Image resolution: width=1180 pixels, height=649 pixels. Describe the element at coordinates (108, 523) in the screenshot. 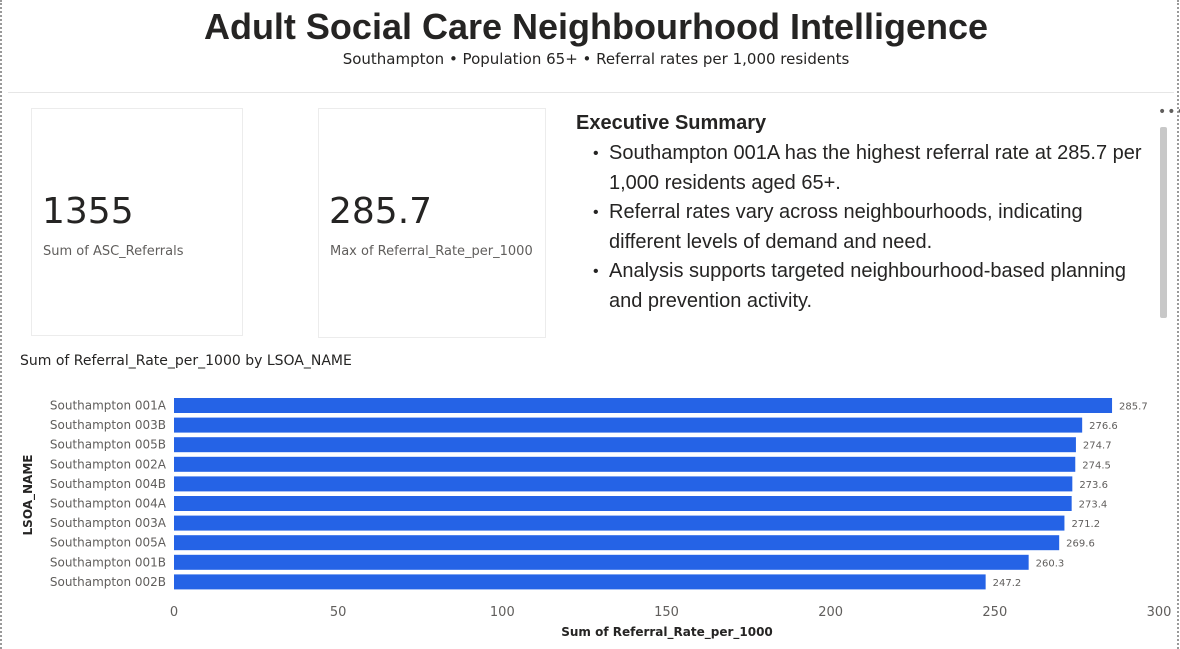

I see `y-tick-label: Southampton 003A` at that location.